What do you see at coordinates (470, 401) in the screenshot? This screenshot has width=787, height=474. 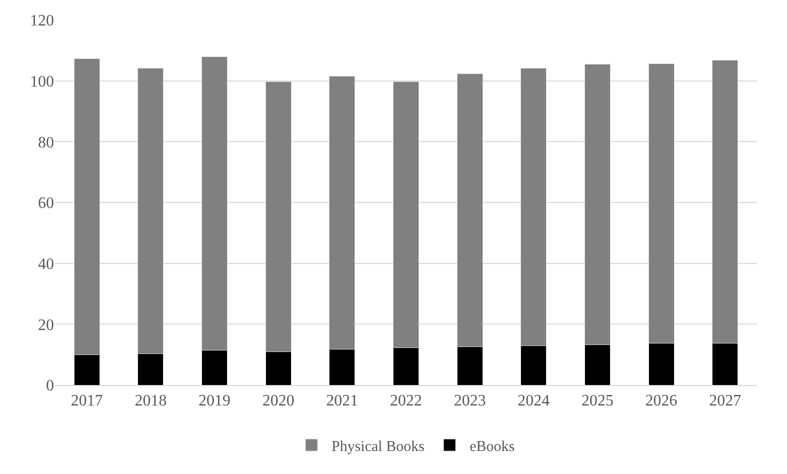 I see `x-tick-label: 2023` at bounding box center [470, 401].